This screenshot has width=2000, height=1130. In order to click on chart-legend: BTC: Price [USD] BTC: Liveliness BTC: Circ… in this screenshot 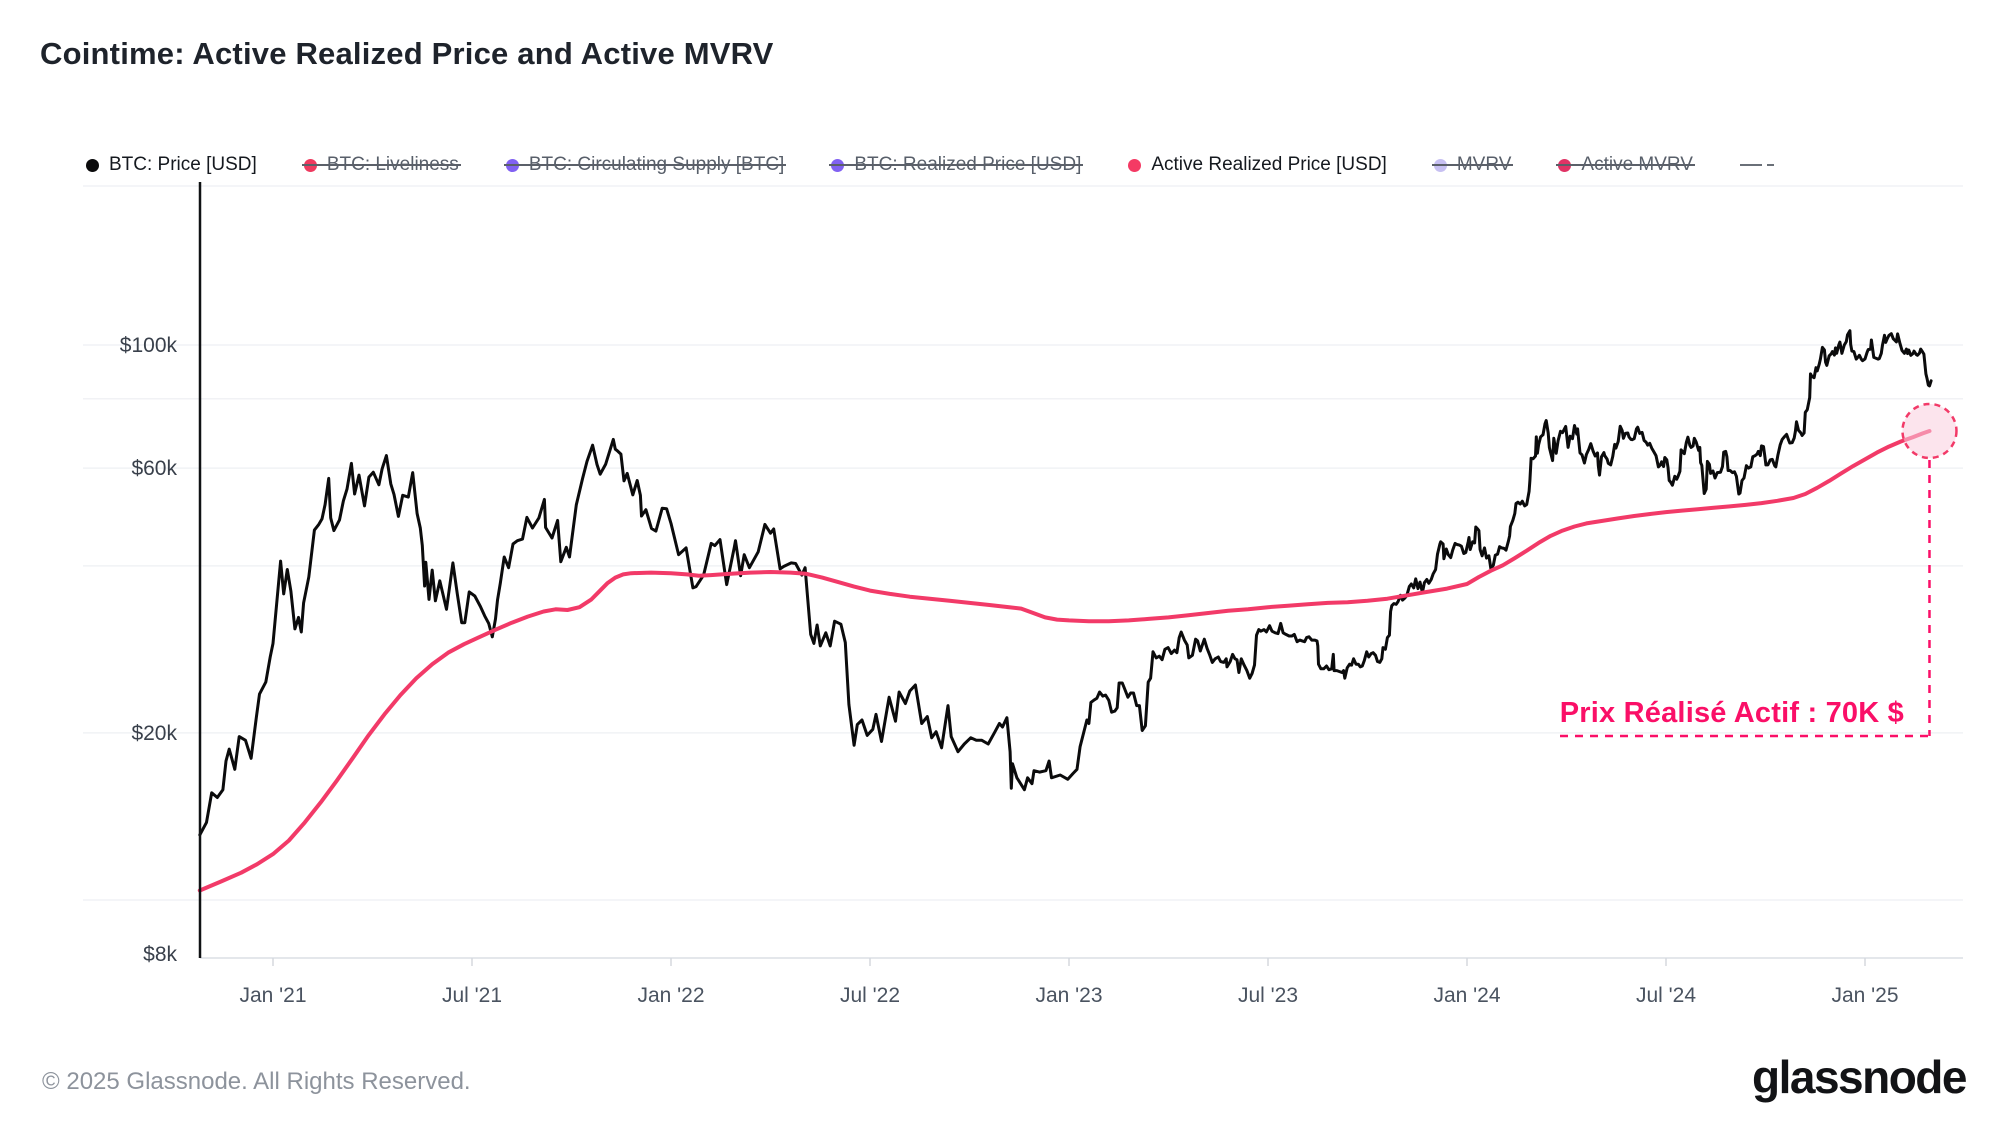, I will do `click(930, 165)`.